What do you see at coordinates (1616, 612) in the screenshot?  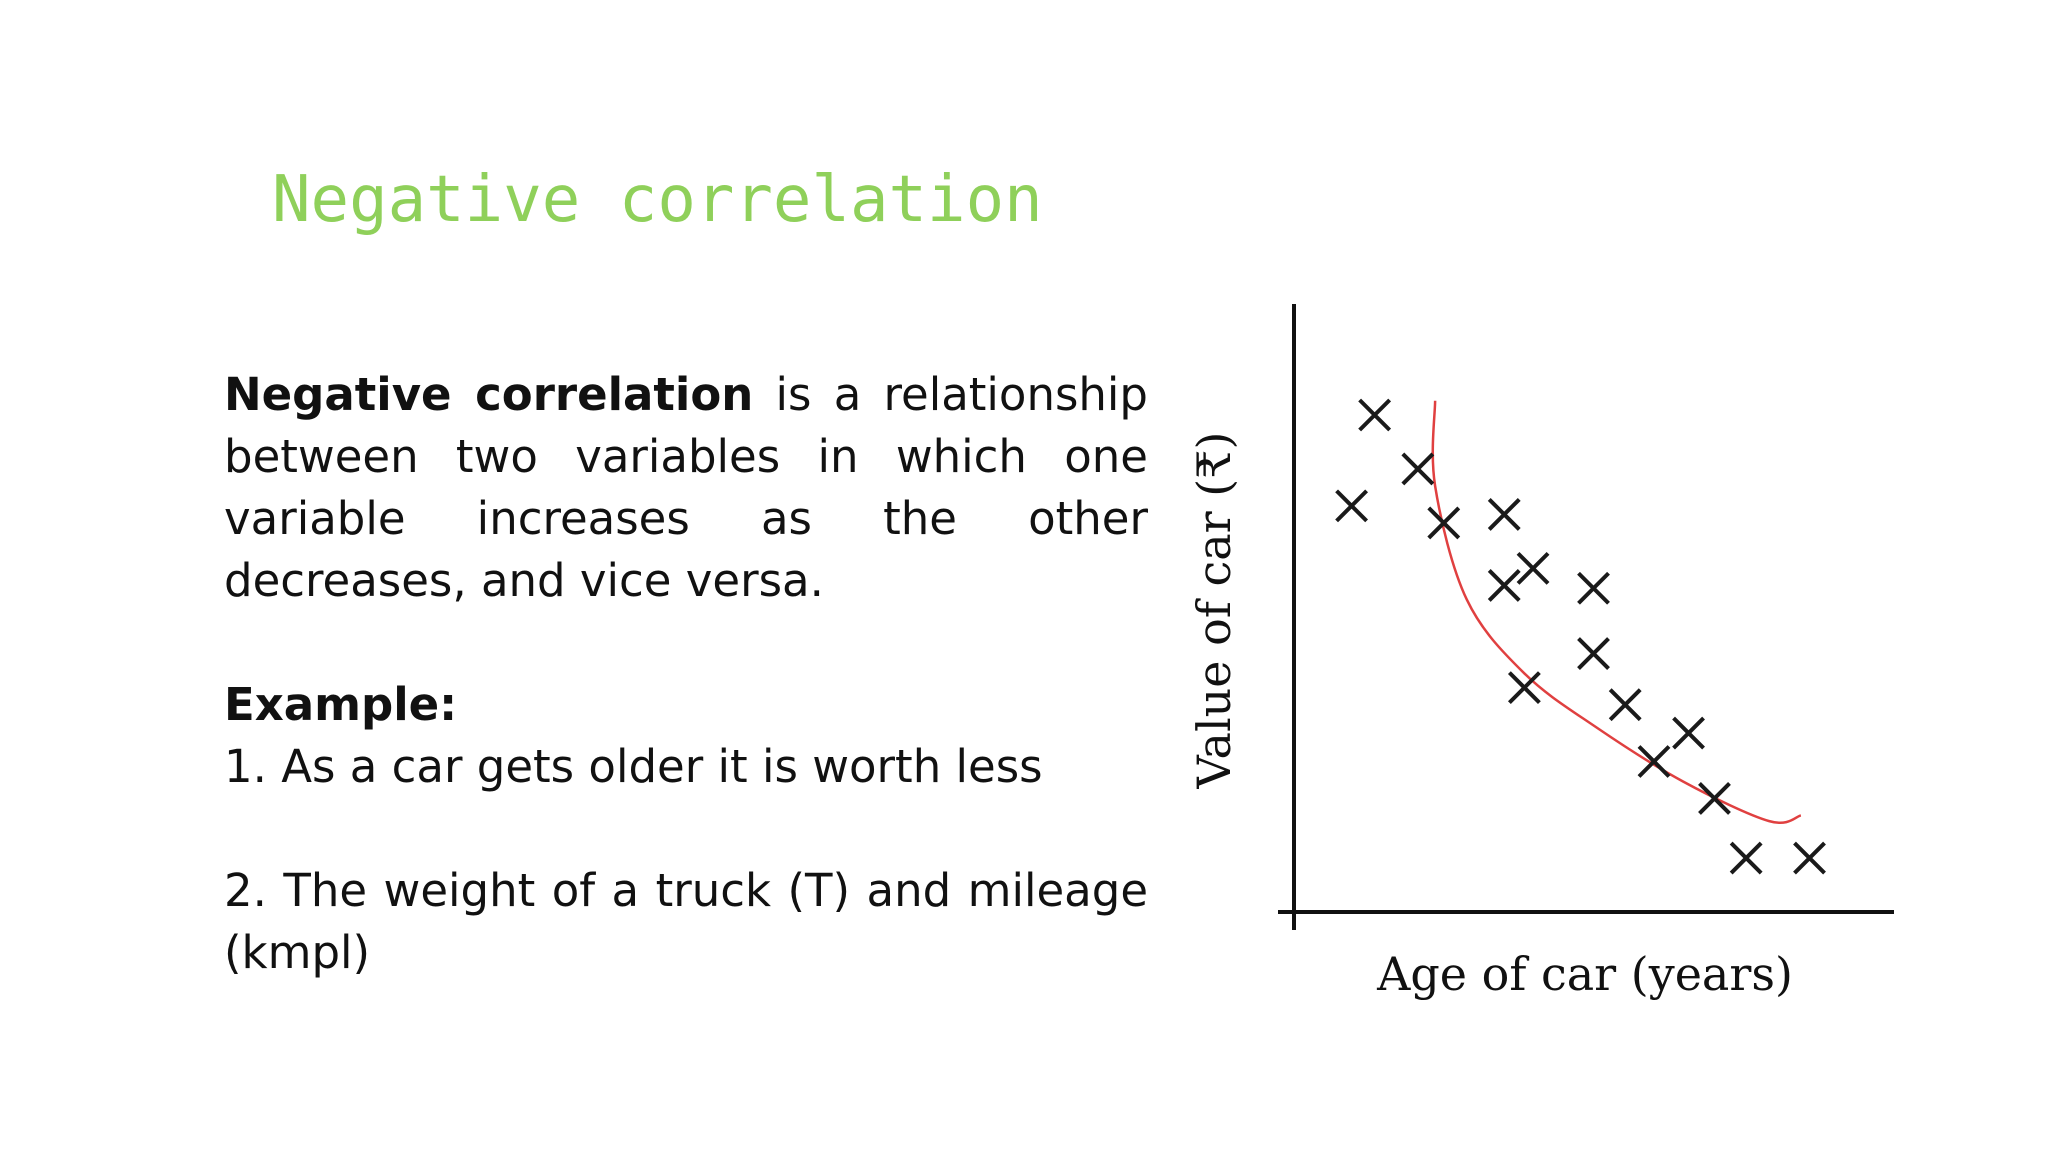 I see `trend-curve` at bounding box center [1616, 612].